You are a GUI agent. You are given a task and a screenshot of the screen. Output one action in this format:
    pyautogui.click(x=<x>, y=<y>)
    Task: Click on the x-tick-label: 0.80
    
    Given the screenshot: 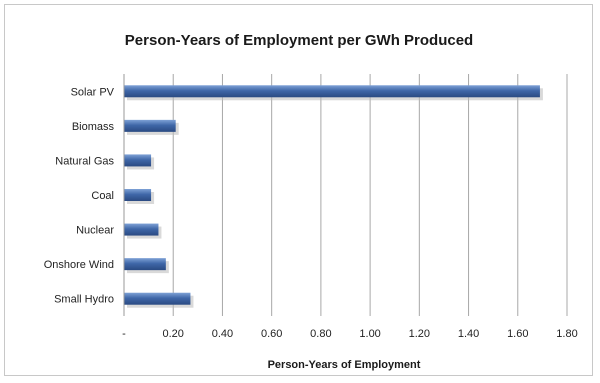 What is the action you would take?
    pyautogui.click(x=320, y=334)
    